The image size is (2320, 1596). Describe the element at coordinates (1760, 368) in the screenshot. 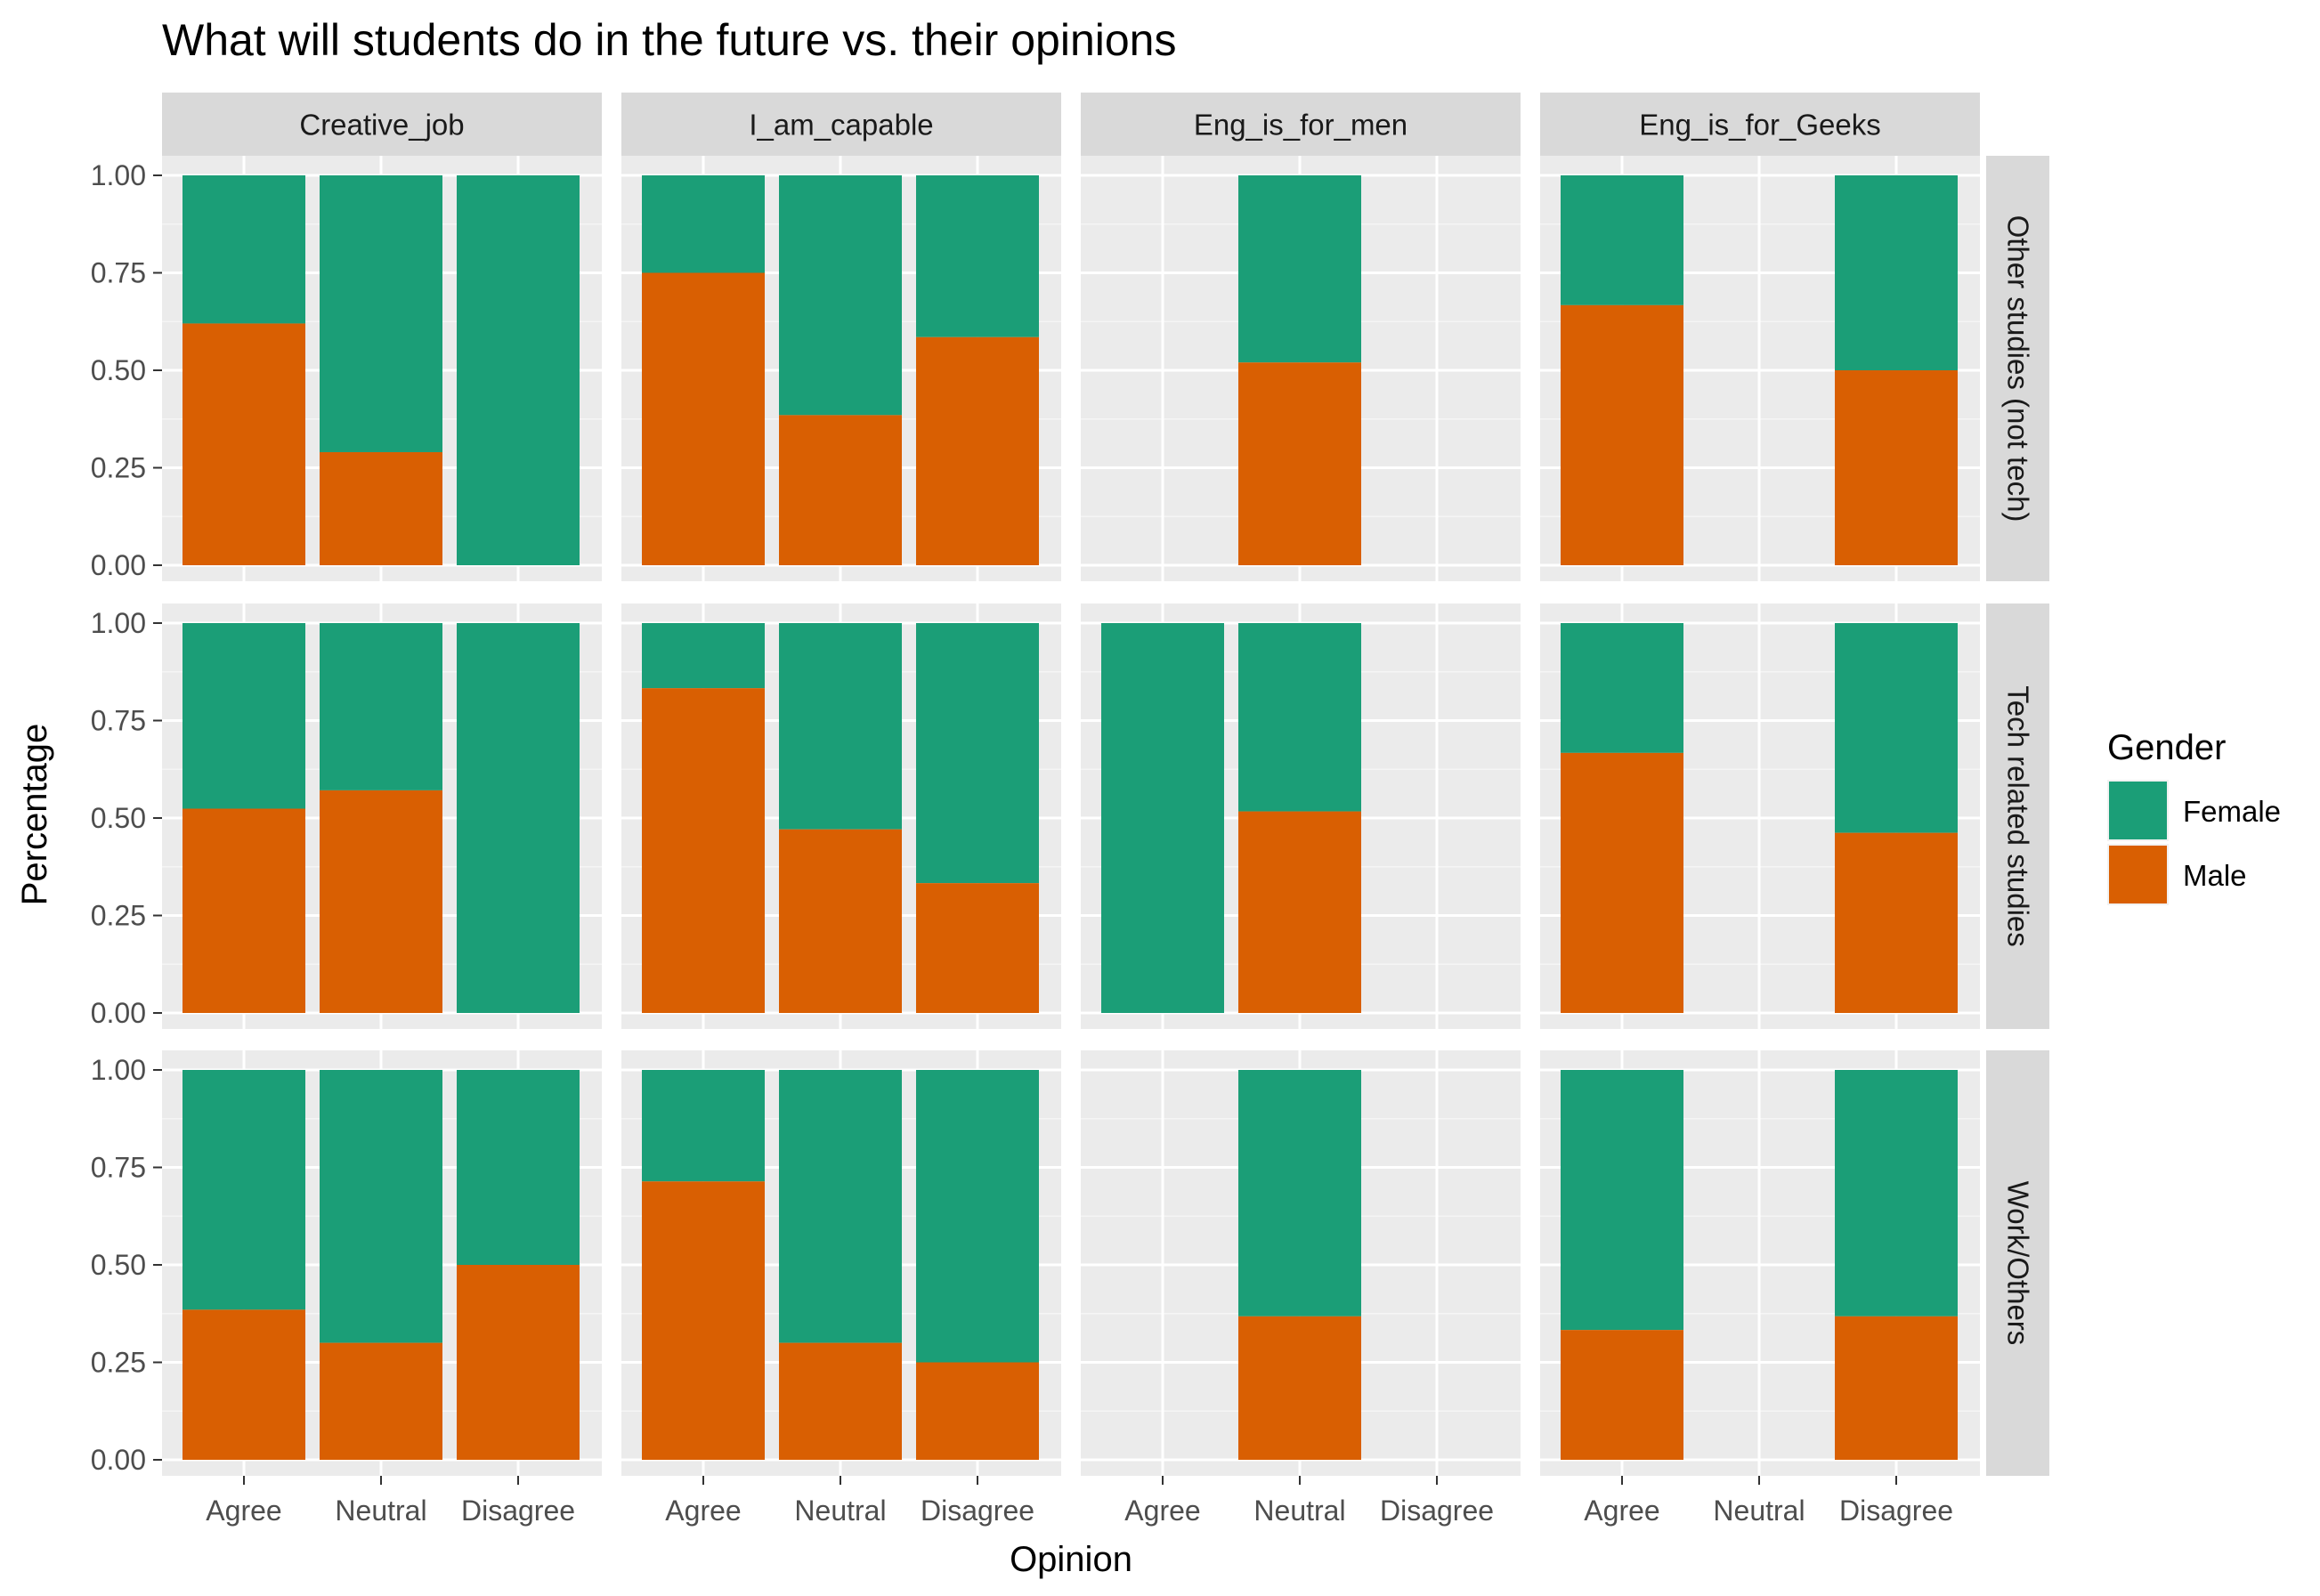

I see `panel-r0-c3` at that location.